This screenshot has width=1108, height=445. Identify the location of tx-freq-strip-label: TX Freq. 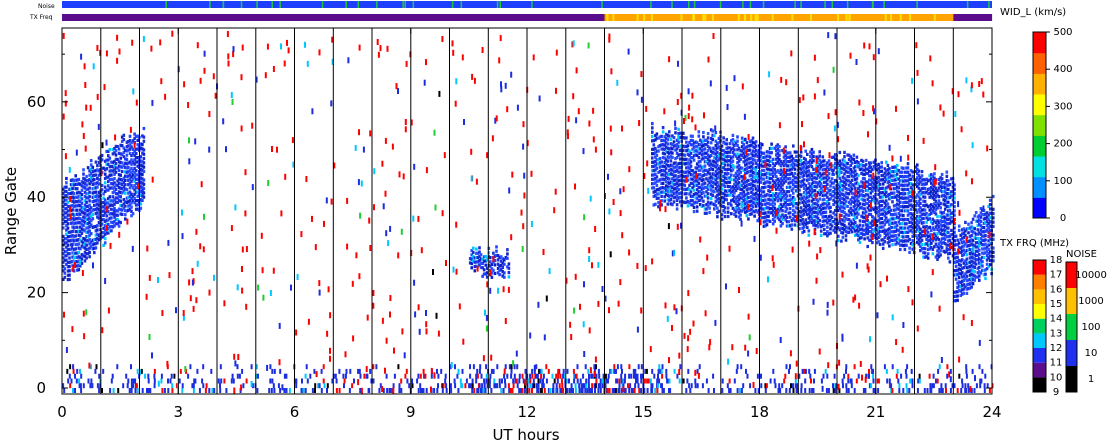
(41, 17).